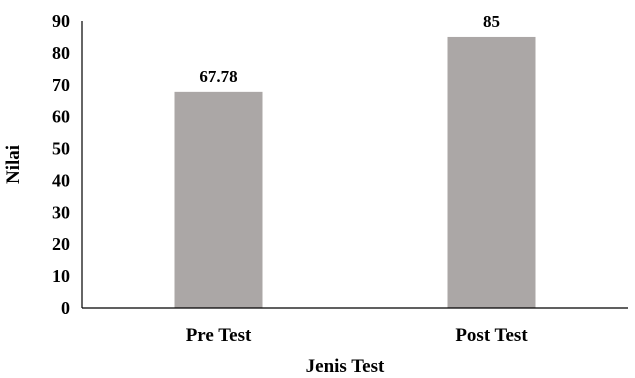  Describe the element at coordinates (61, 276) in the screenshot. I see `y-tick-label: 10` at that location.